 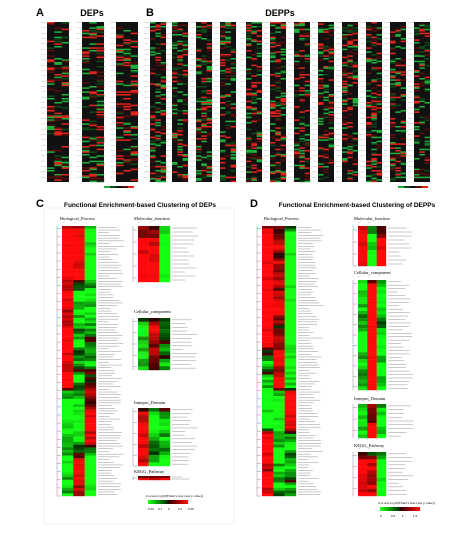 What do you see at coordinates (415, 516) in the screenshot?
I see `panel-d-colorbar-tick: 1.5` at bounding box center [415, 516].